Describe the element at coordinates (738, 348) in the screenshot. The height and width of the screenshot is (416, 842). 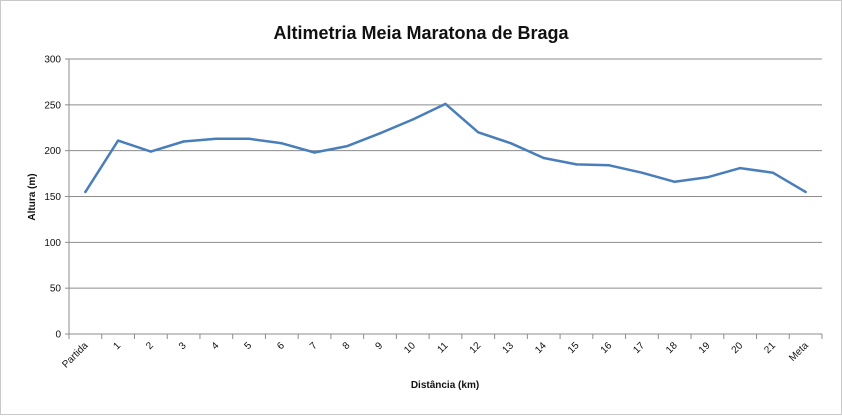
I see `x-tick-label: 20` at that location.